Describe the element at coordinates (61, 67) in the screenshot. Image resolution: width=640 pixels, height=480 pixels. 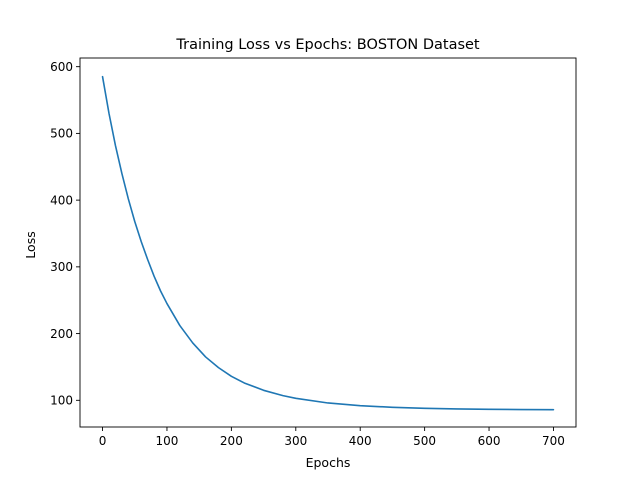
I see `y-tick-label-600: 600` at that location.